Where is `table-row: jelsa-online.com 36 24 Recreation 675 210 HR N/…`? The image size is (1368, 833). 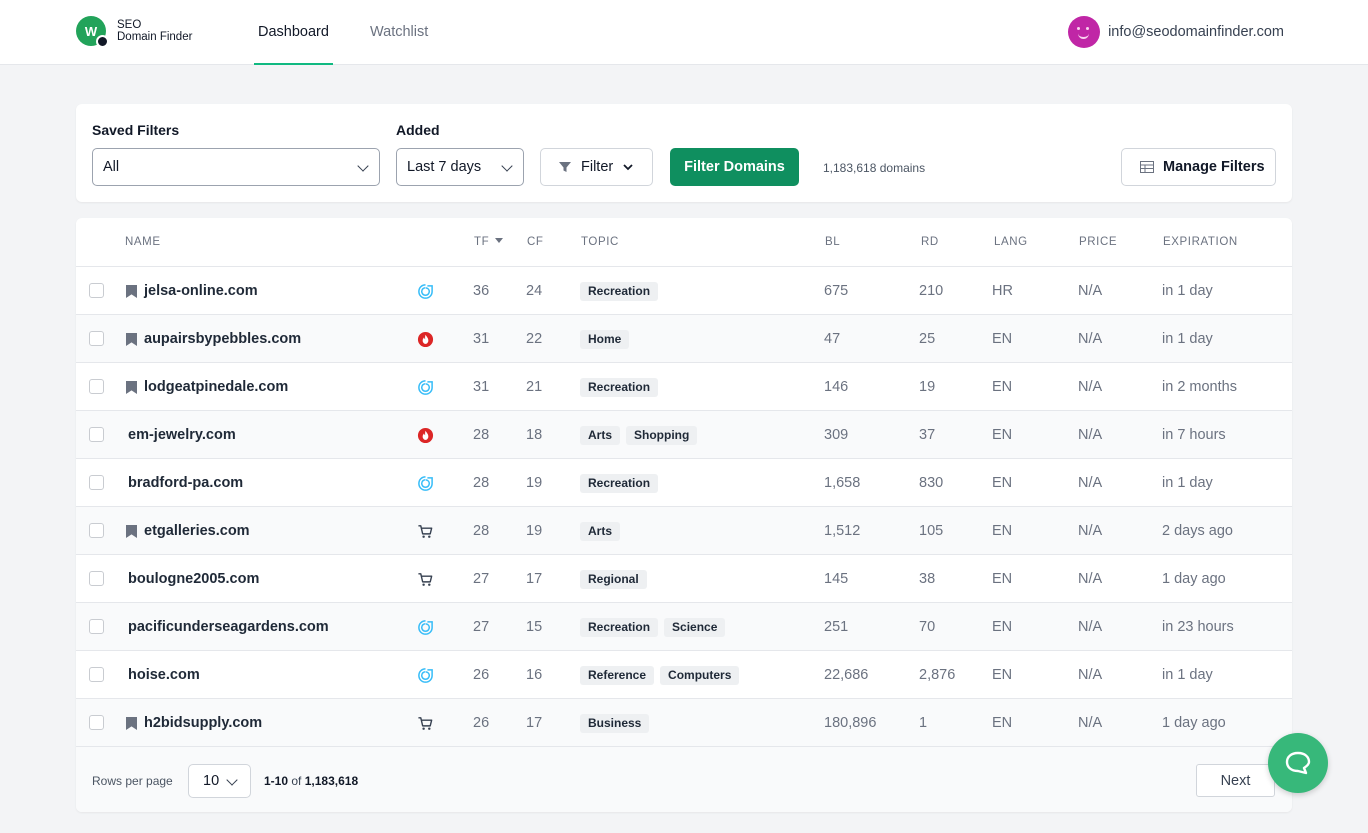 table-row: jelsa-online.com 36 24 Recreation 675 210 HR N/… is located at coordinates (684, 290).